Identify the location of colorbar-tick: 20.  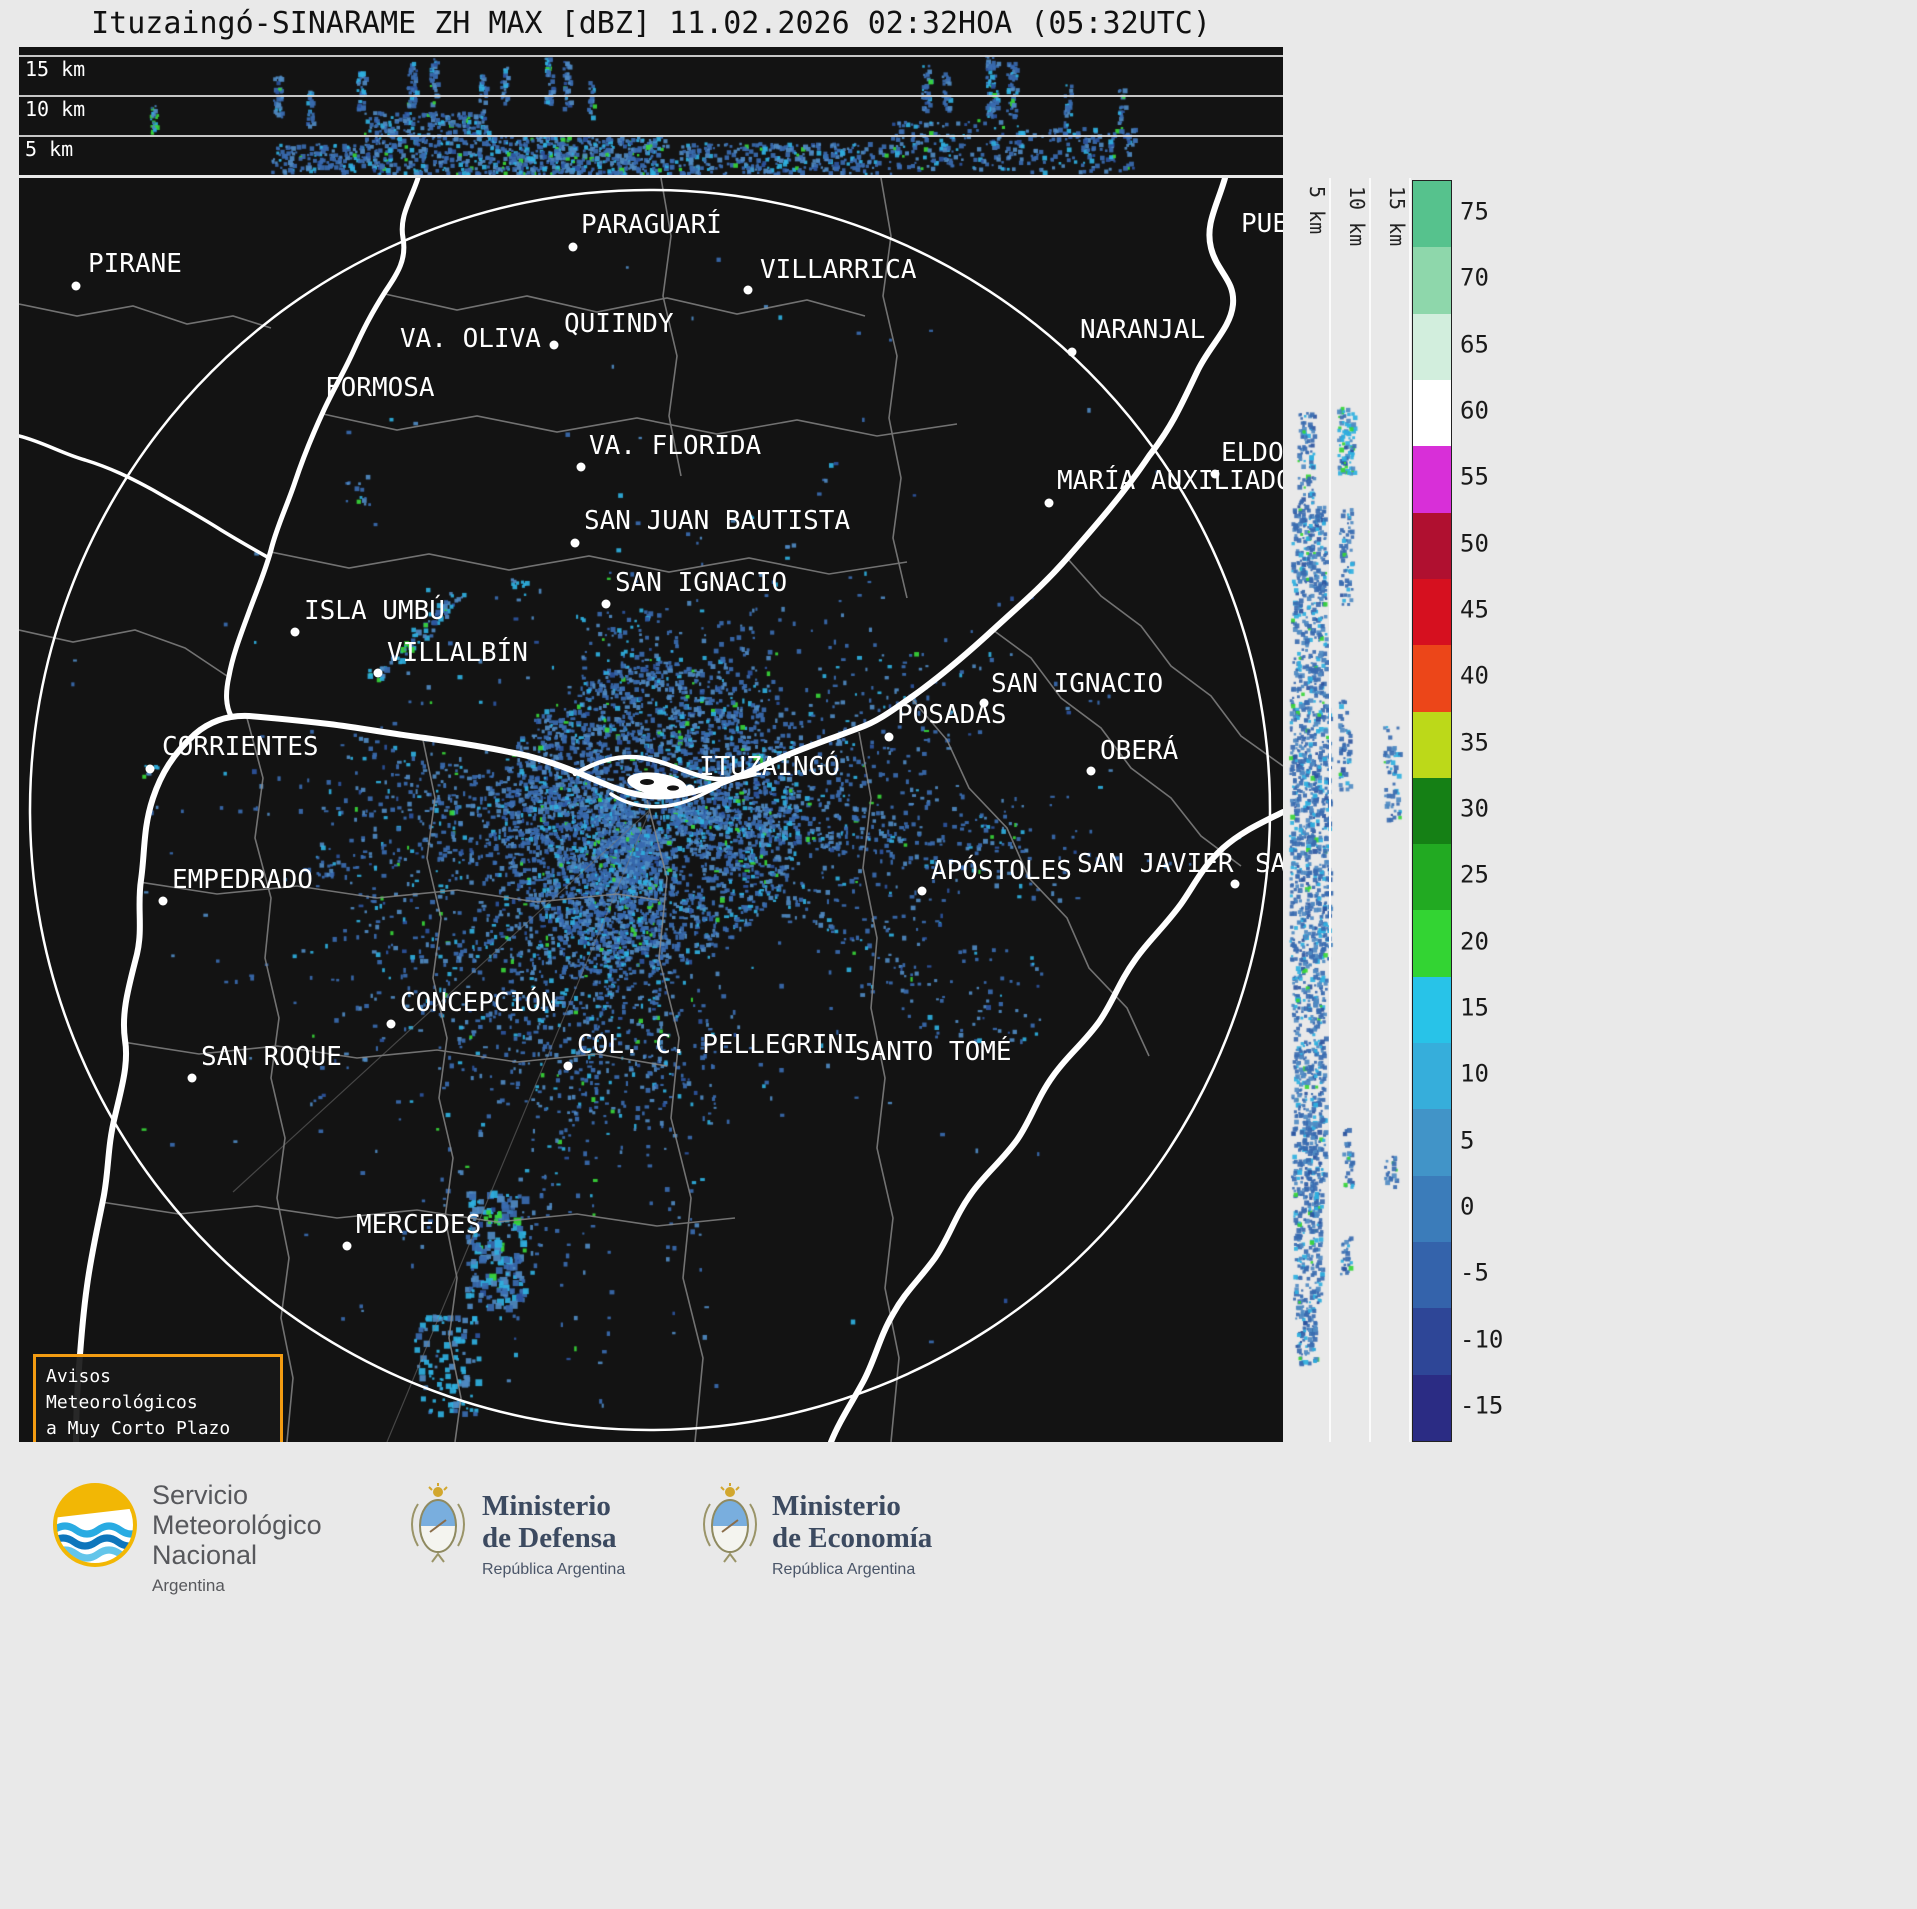
(1474, 941).